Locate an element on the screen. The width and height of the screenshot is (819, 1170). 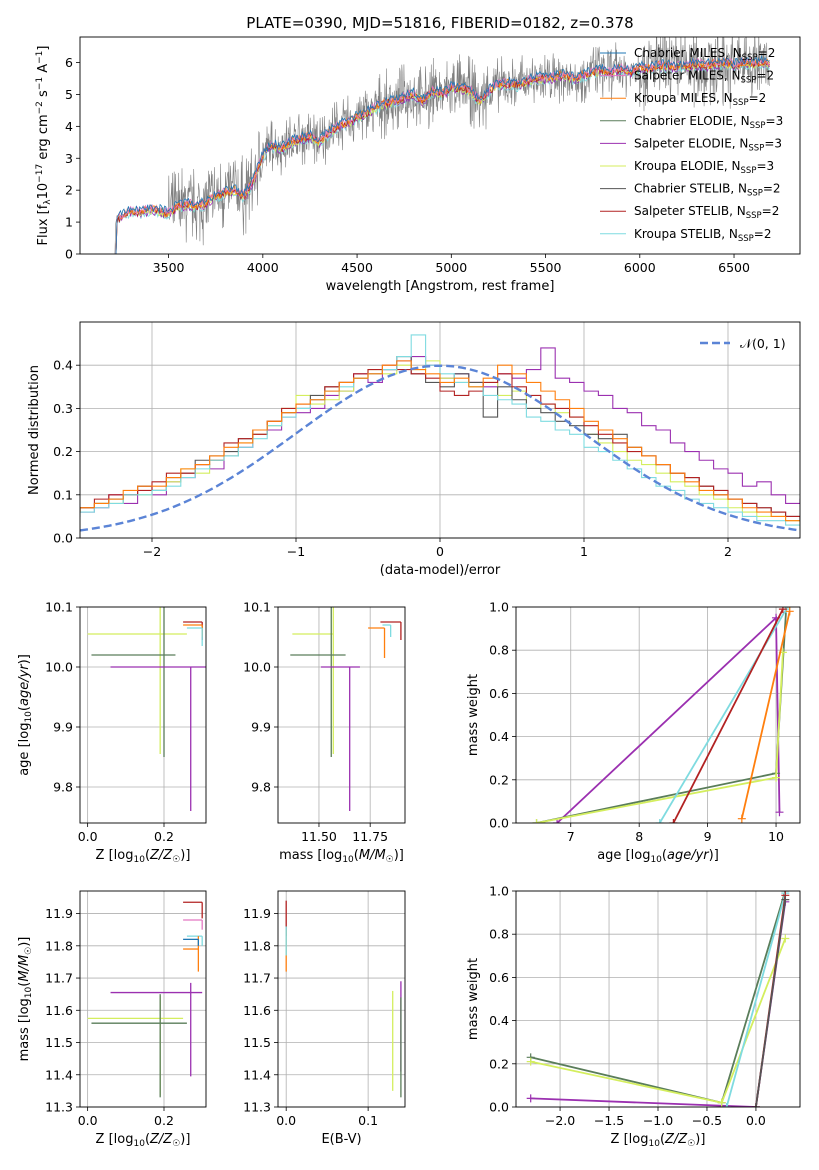
legend-label-salpeter_stelib: Salpeter STELIB, NSSP=2 is located at coordinates (706, 212).